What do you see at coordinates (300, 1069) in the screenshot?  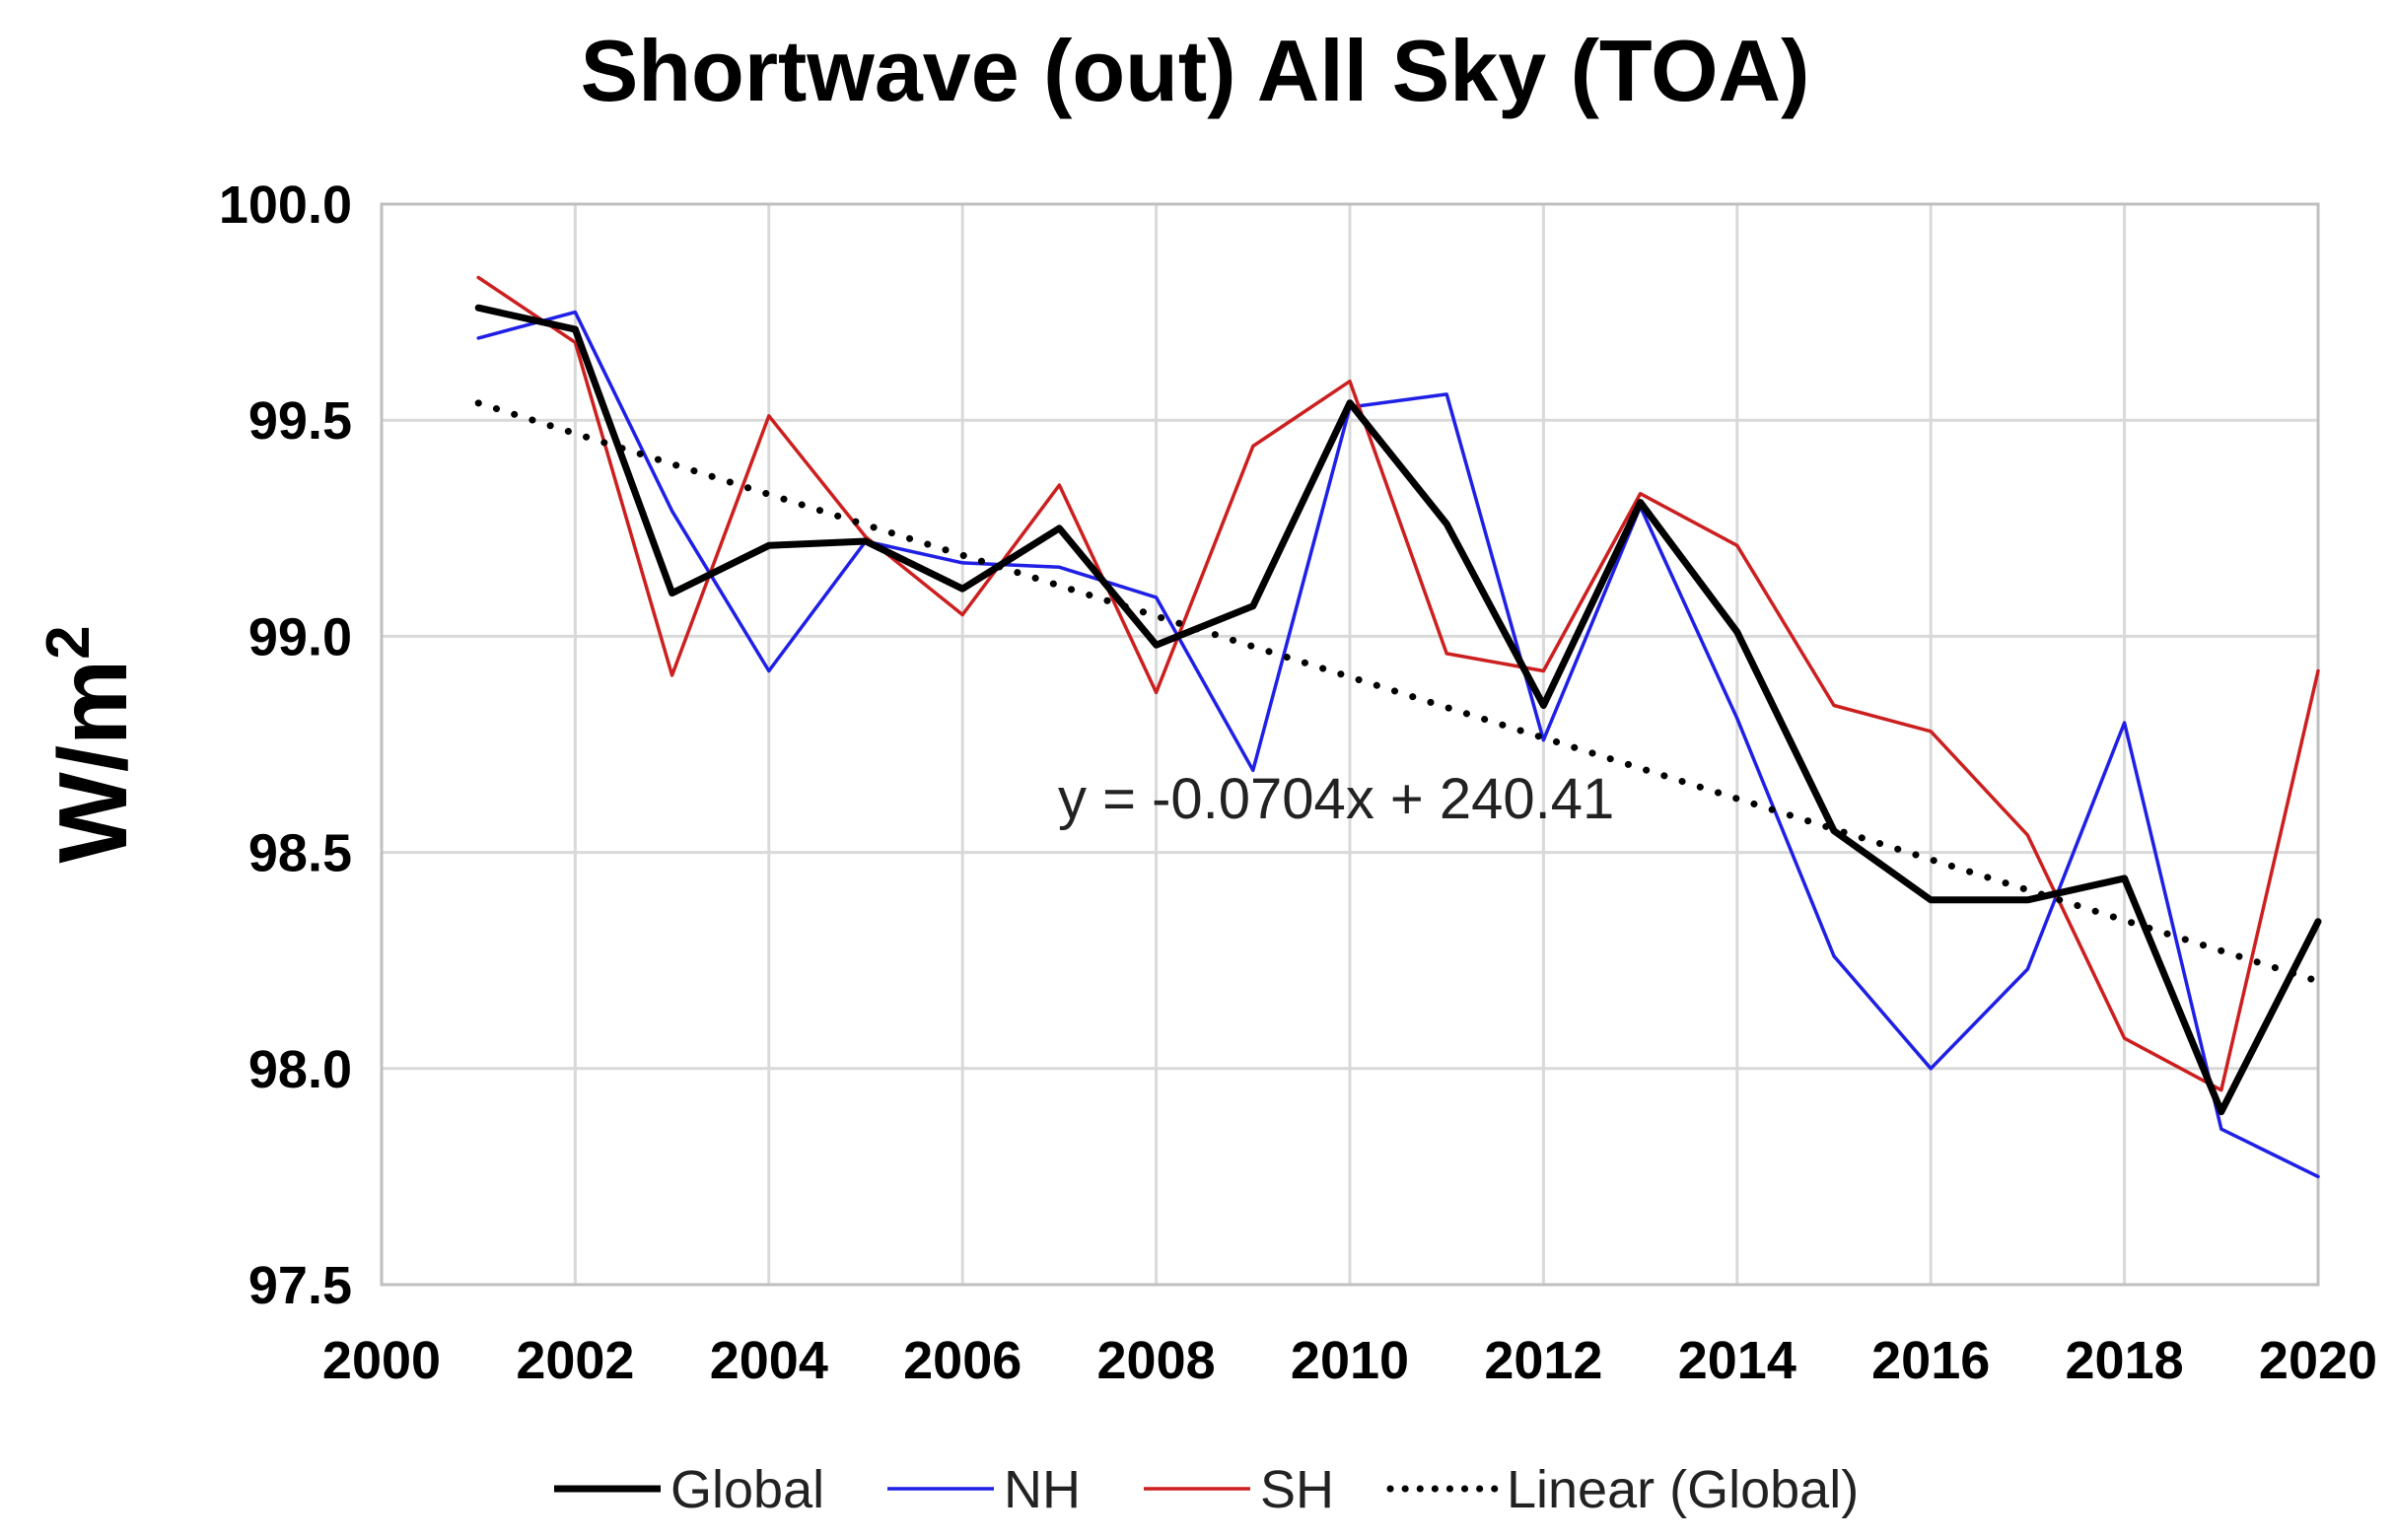 I see `y-tick-label: 98.0` at bounding box center [300, 1069].